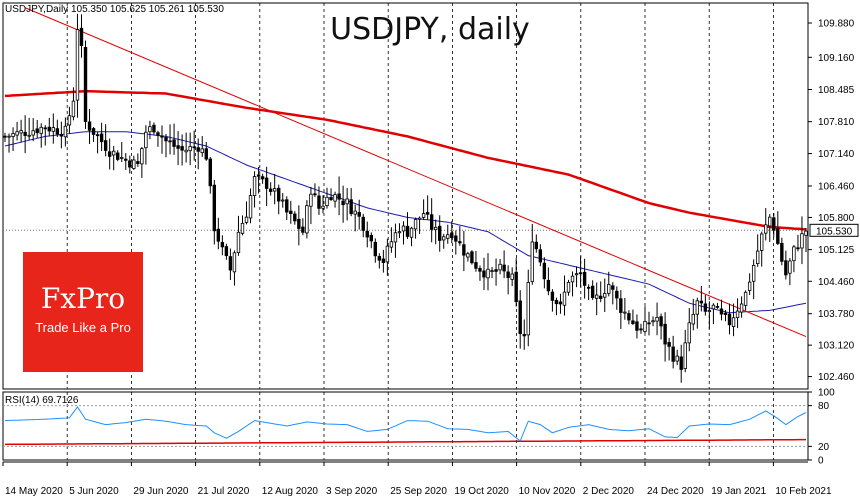 The image size is (860, 500). What do you see at coordinates (821, 461) in the screenshot?
I see `rsi-tick-label: 0` at bounding box center [821, 461].